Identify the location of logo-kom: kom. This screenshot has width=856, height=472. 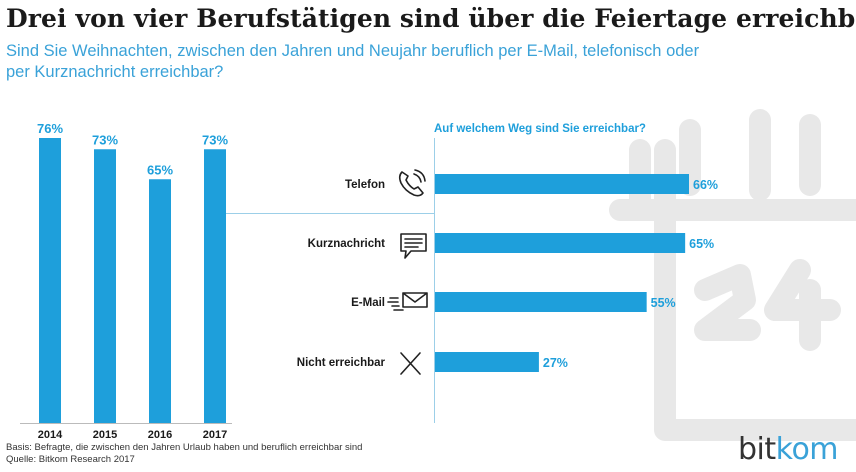
(807, 449).